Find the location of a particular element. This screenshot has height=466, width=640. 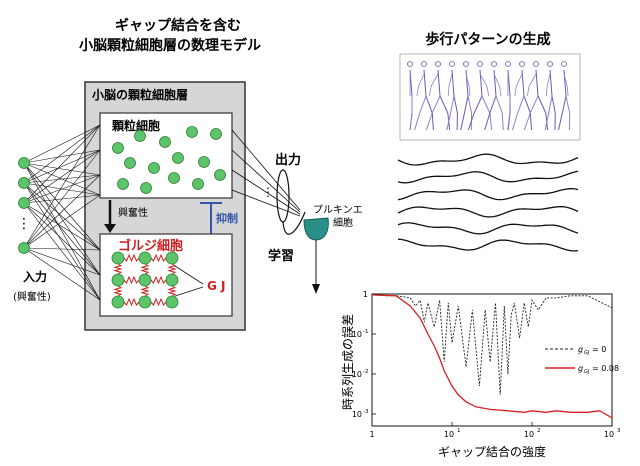

purkinje-axon-arrowhead is located at coordinates (316, 289).